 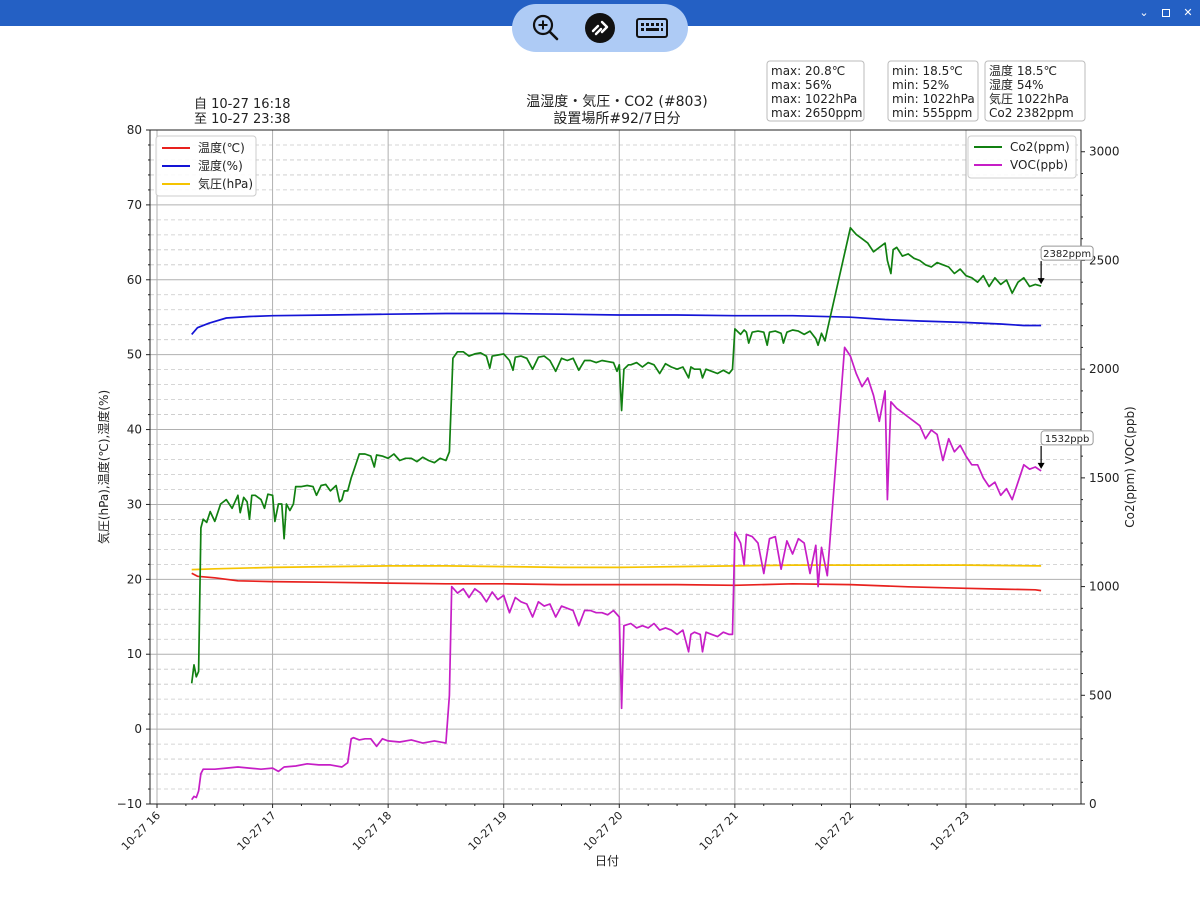 I want to click on legend-label: Co2(ppm), so click(x=1040, y=147).